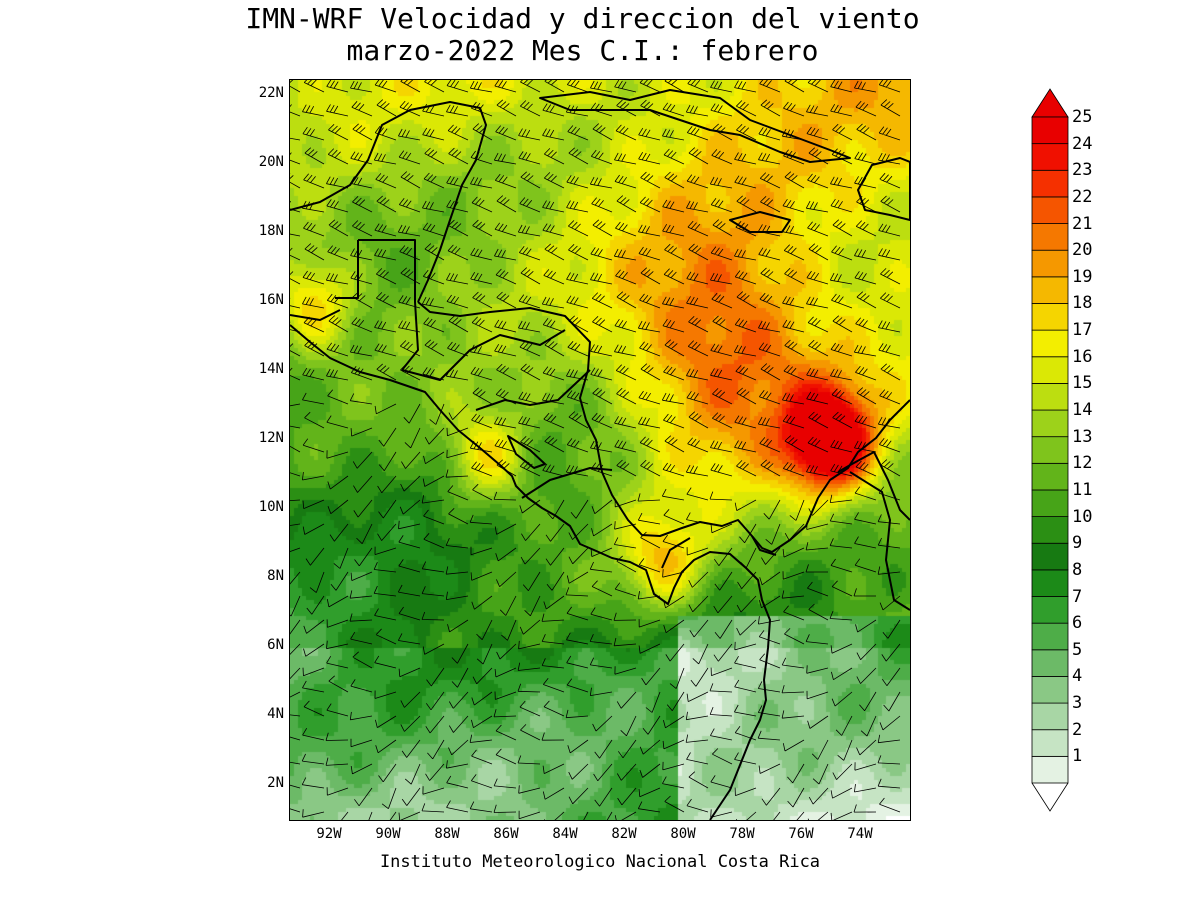 Image resolution: width=1200 pixels, height=900 pixels. I want to click on colorbar-label: 22, so click(1082, 196).